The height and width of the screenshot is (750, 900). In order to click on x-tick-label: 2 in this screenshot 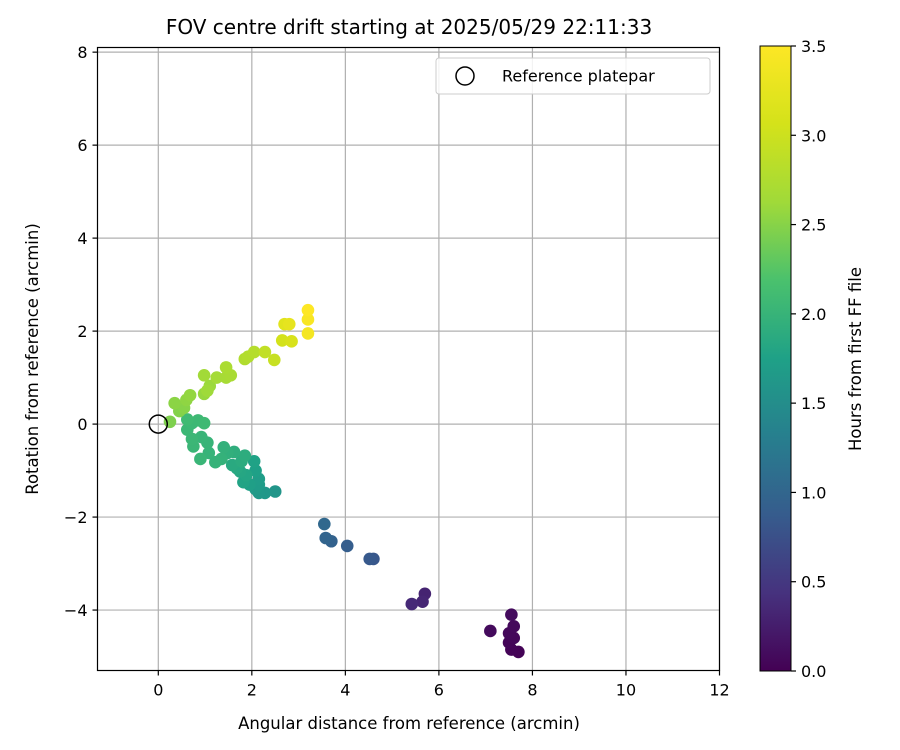, I will do `click(252, 690)`.